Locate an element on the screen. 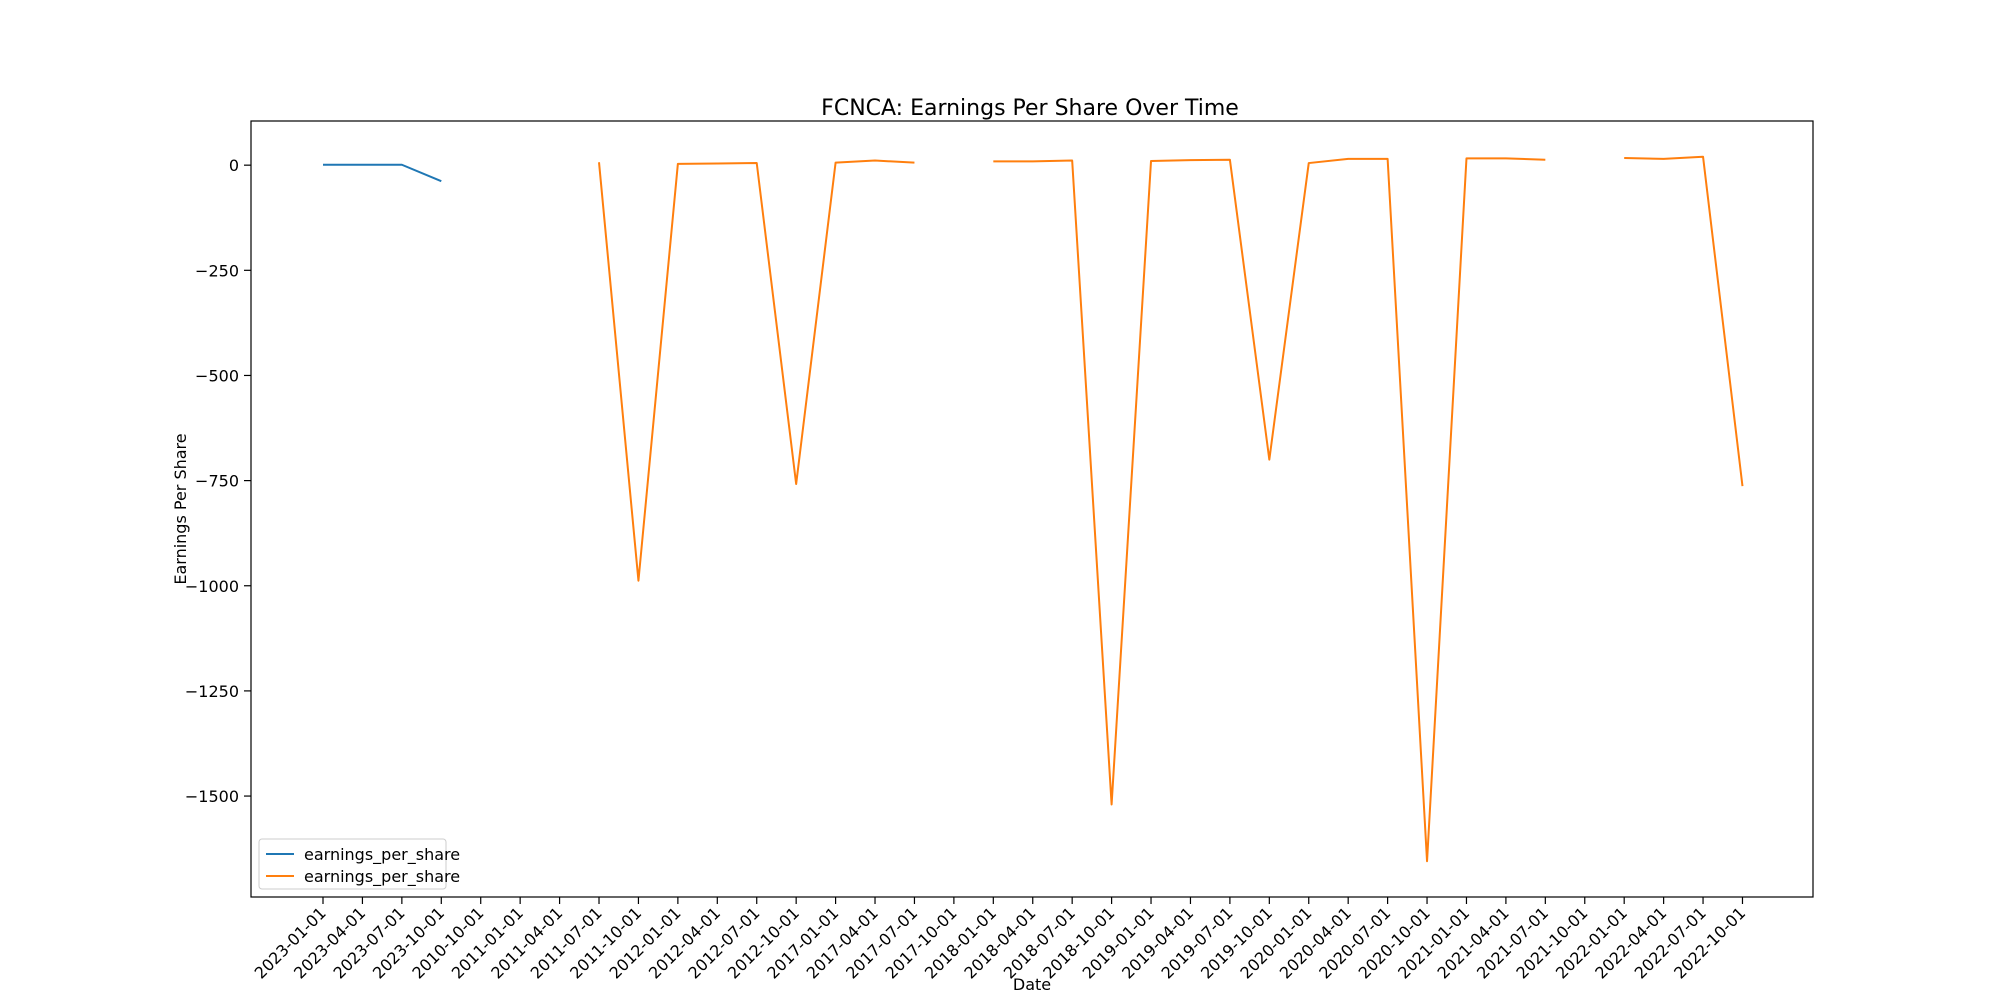  x-axis-label: Date is located at coordinates (1032, 984).